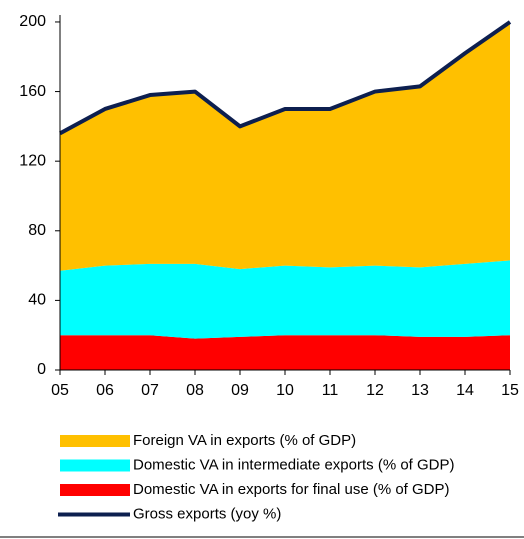  I want to click on y-tick-label: 0, so click(41, 369).